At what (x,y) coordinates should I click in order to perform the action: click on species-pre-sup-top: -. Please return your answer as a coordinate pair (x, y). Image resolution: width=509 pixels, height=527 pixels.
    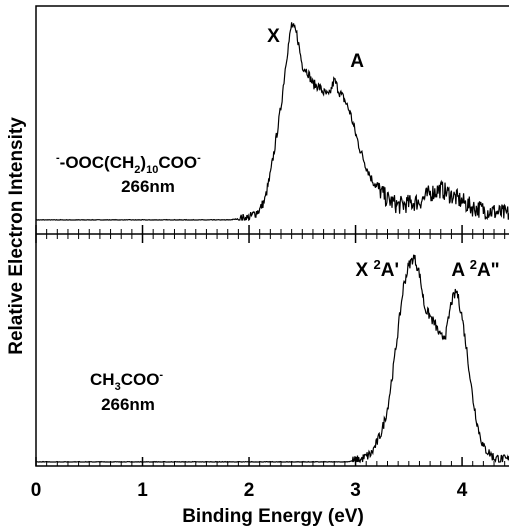
    Looking at the image, I should click on (58, 158).